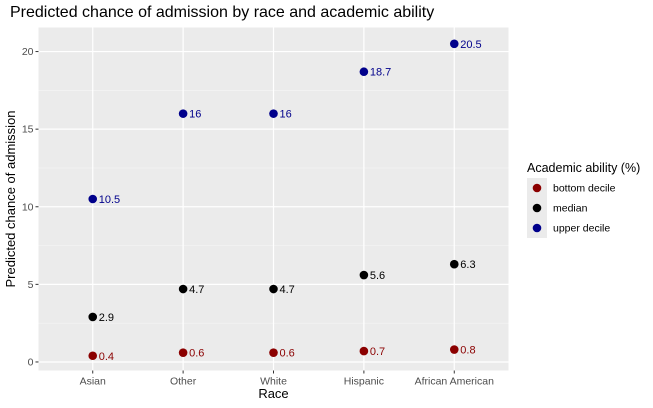 The width and height of the screenshot is (653, 408). I want to click on y-tick-label: 10, so click(28, 207).